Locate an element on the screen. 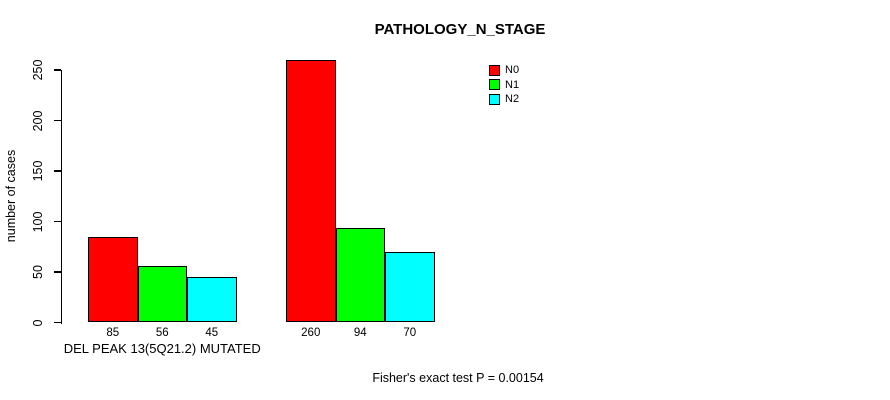 The image size is (890, 400). legend-label: N0 is located at coordinates (512, 70).